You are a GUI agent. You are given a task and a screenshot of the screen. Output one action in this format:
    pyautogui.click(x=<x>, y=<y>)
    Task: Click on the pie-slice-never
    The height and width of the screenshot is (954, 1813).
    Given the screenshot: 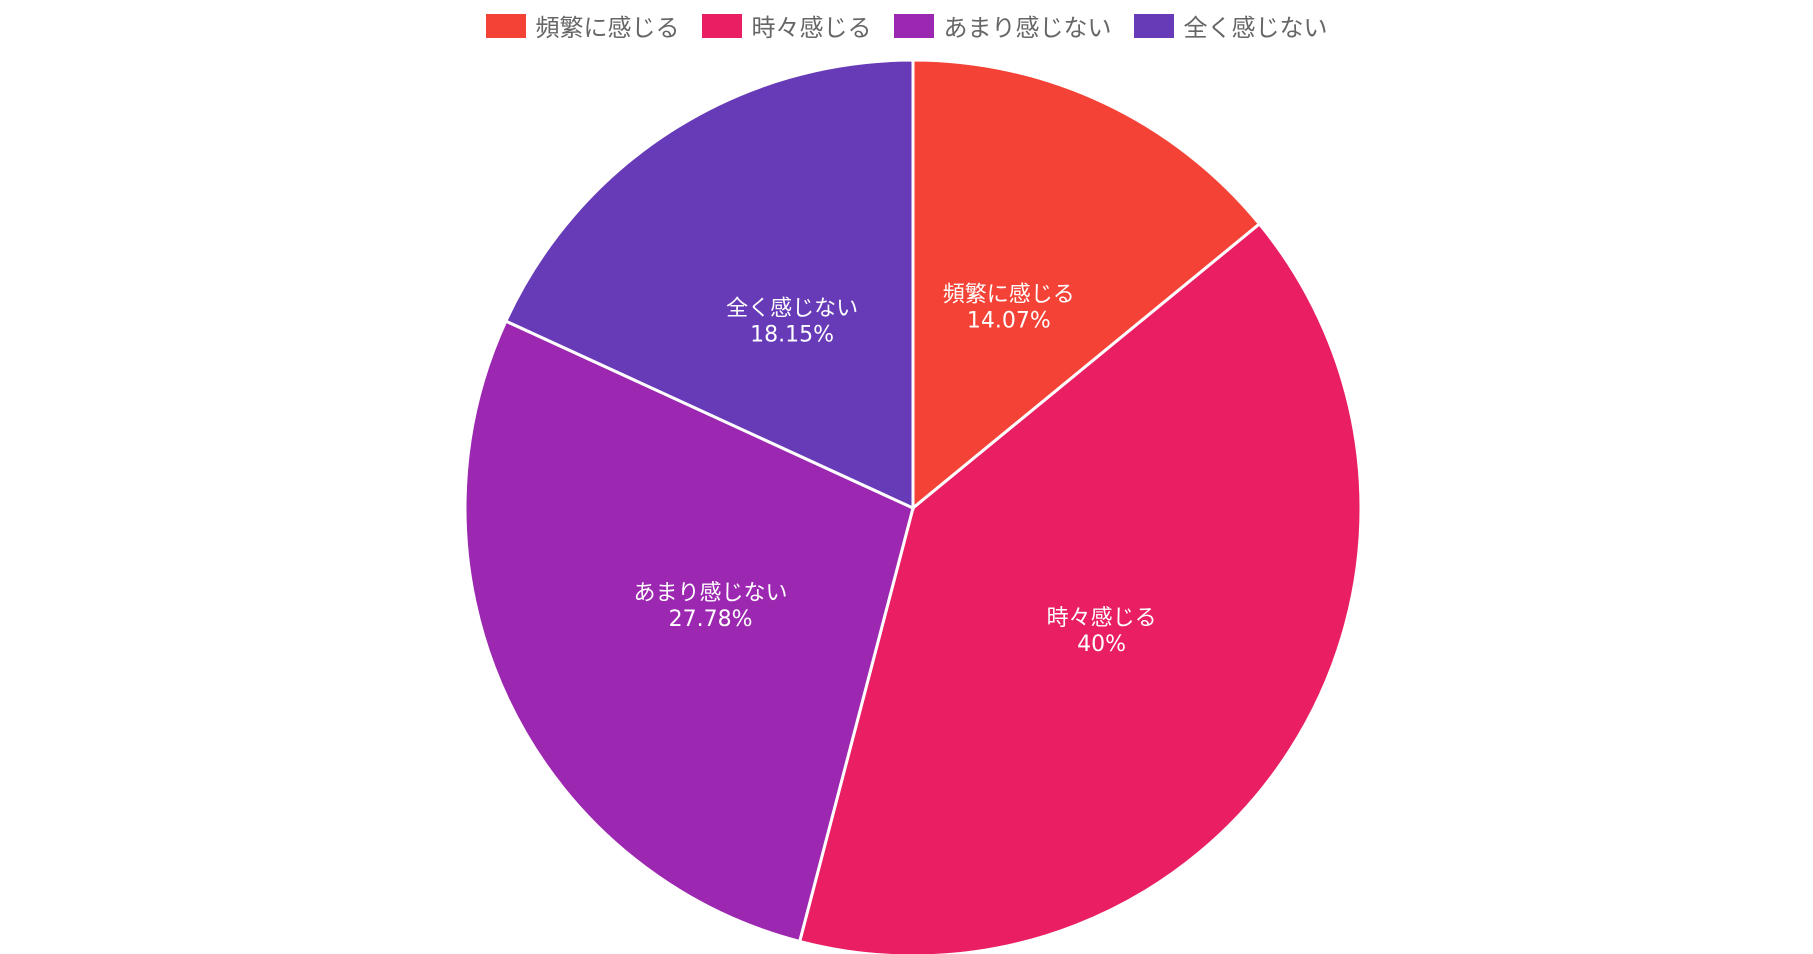 What is the action you would take?
    pyautogui.click(x=709, y=284)
    